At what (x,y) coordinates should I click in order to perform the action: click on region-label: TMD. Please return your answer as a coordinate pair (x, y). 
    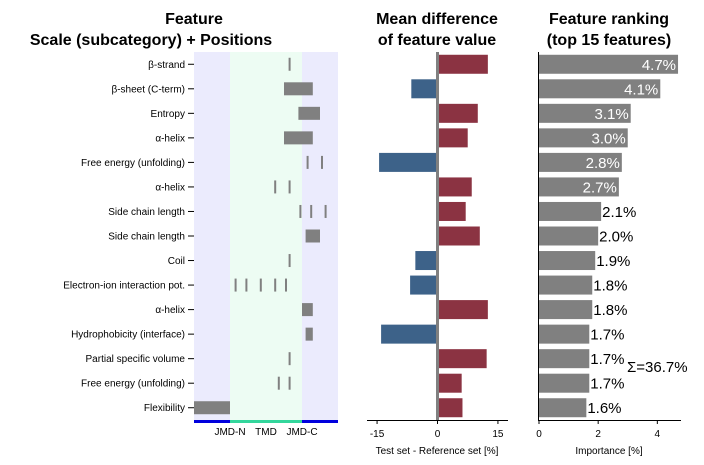
    Looking at the image, I should click on (266, 432).